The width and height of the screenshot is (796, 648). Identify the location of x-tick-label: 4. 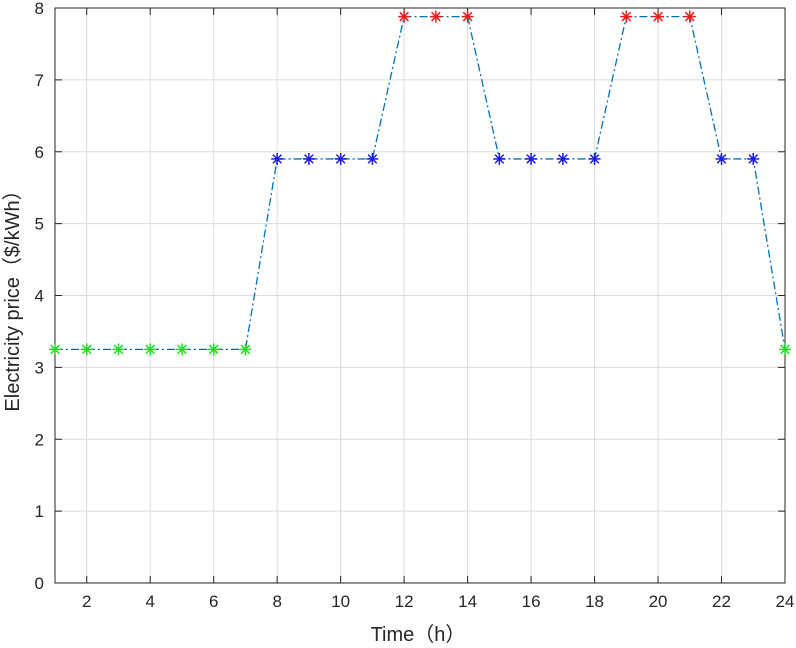
(149, 601).